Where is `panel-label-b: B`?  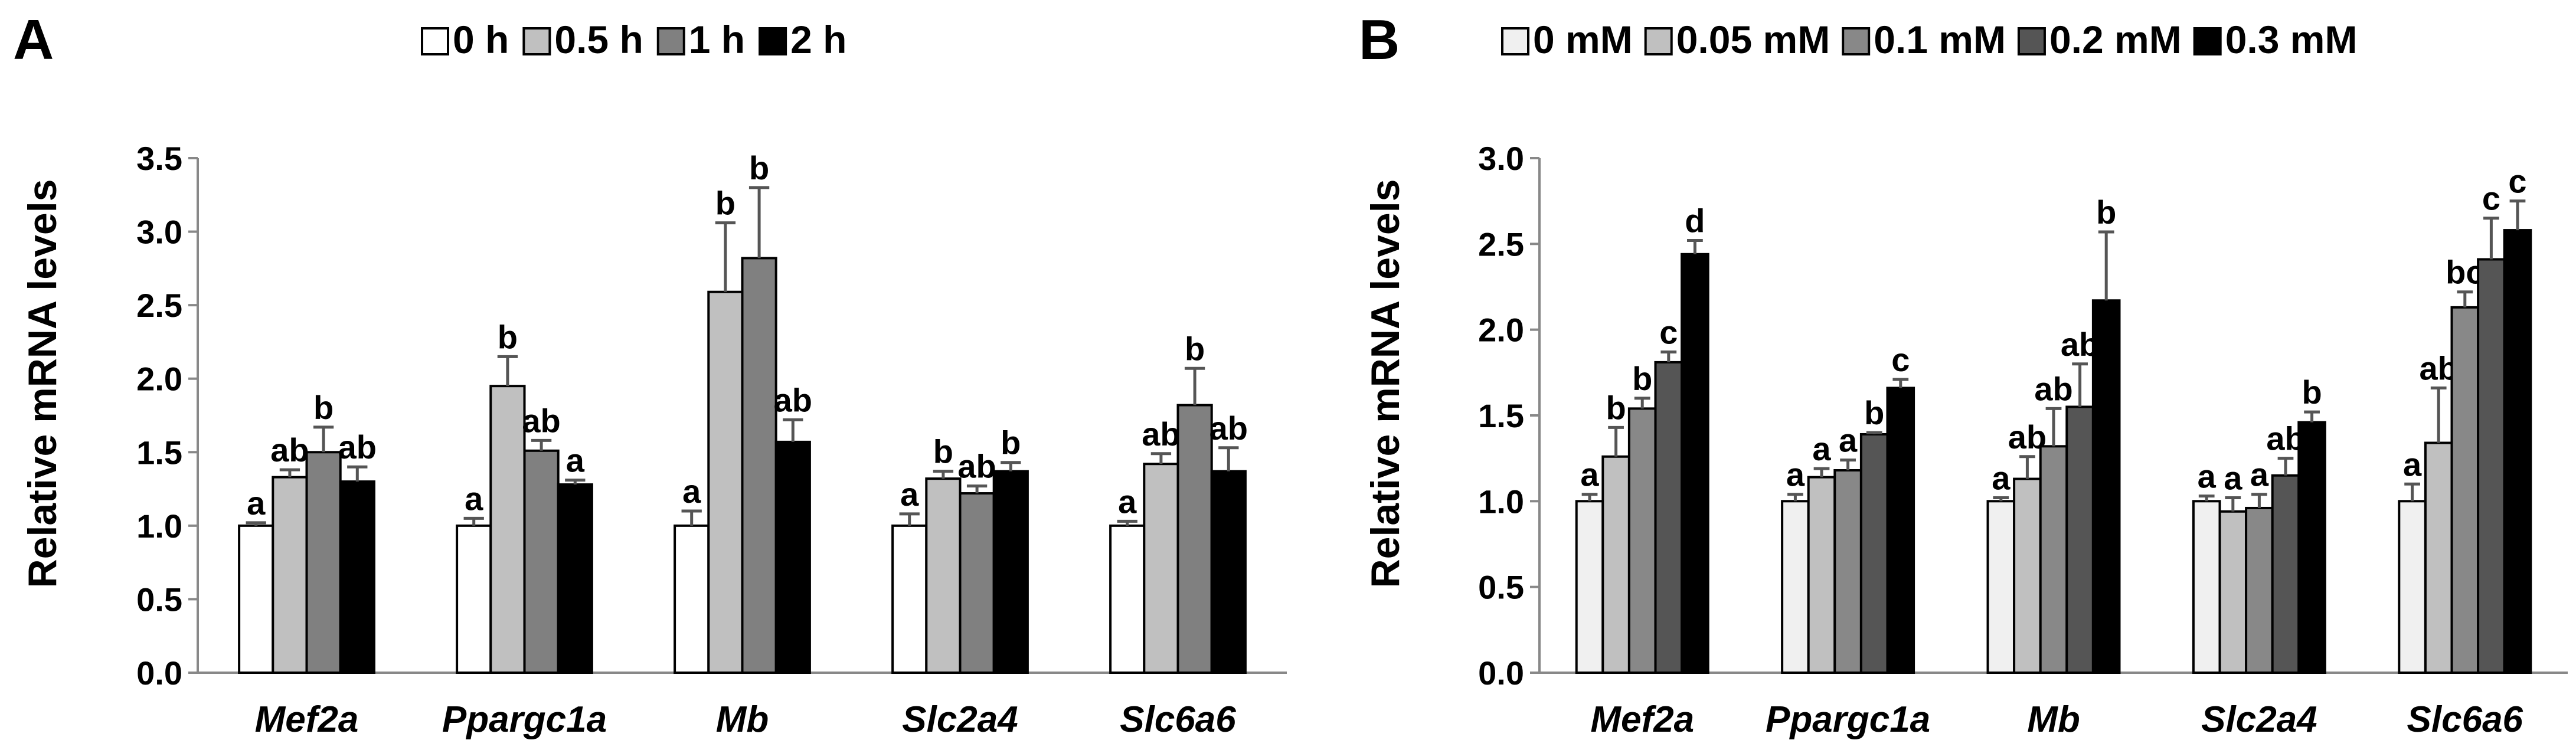 panel-label-b: B is located at coordinates (1379, 39).